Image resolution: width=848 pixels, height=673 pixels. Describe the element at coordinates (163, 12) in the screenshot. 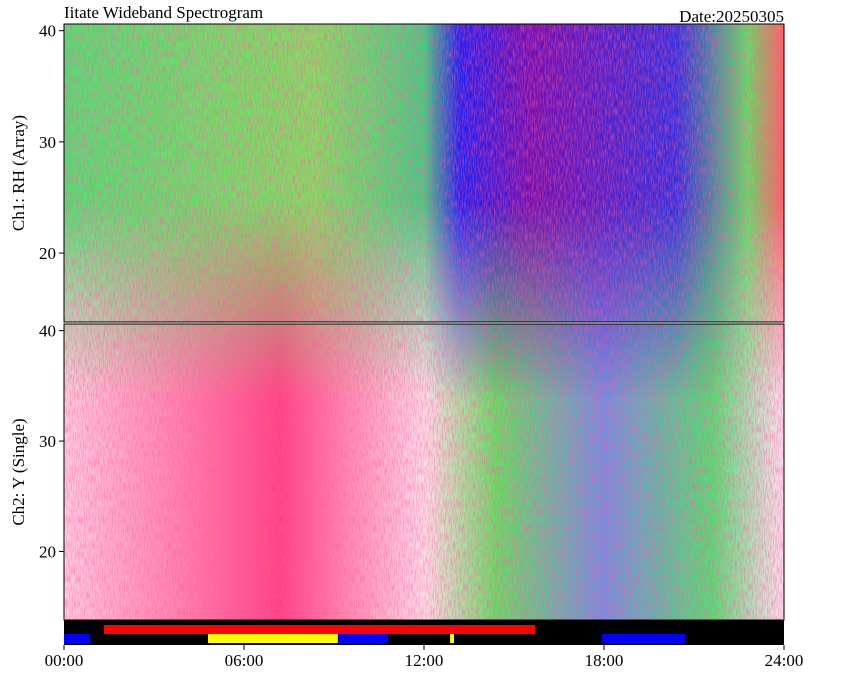

I see `chart-title: Iitate Wideband Spectrogram` at that location.